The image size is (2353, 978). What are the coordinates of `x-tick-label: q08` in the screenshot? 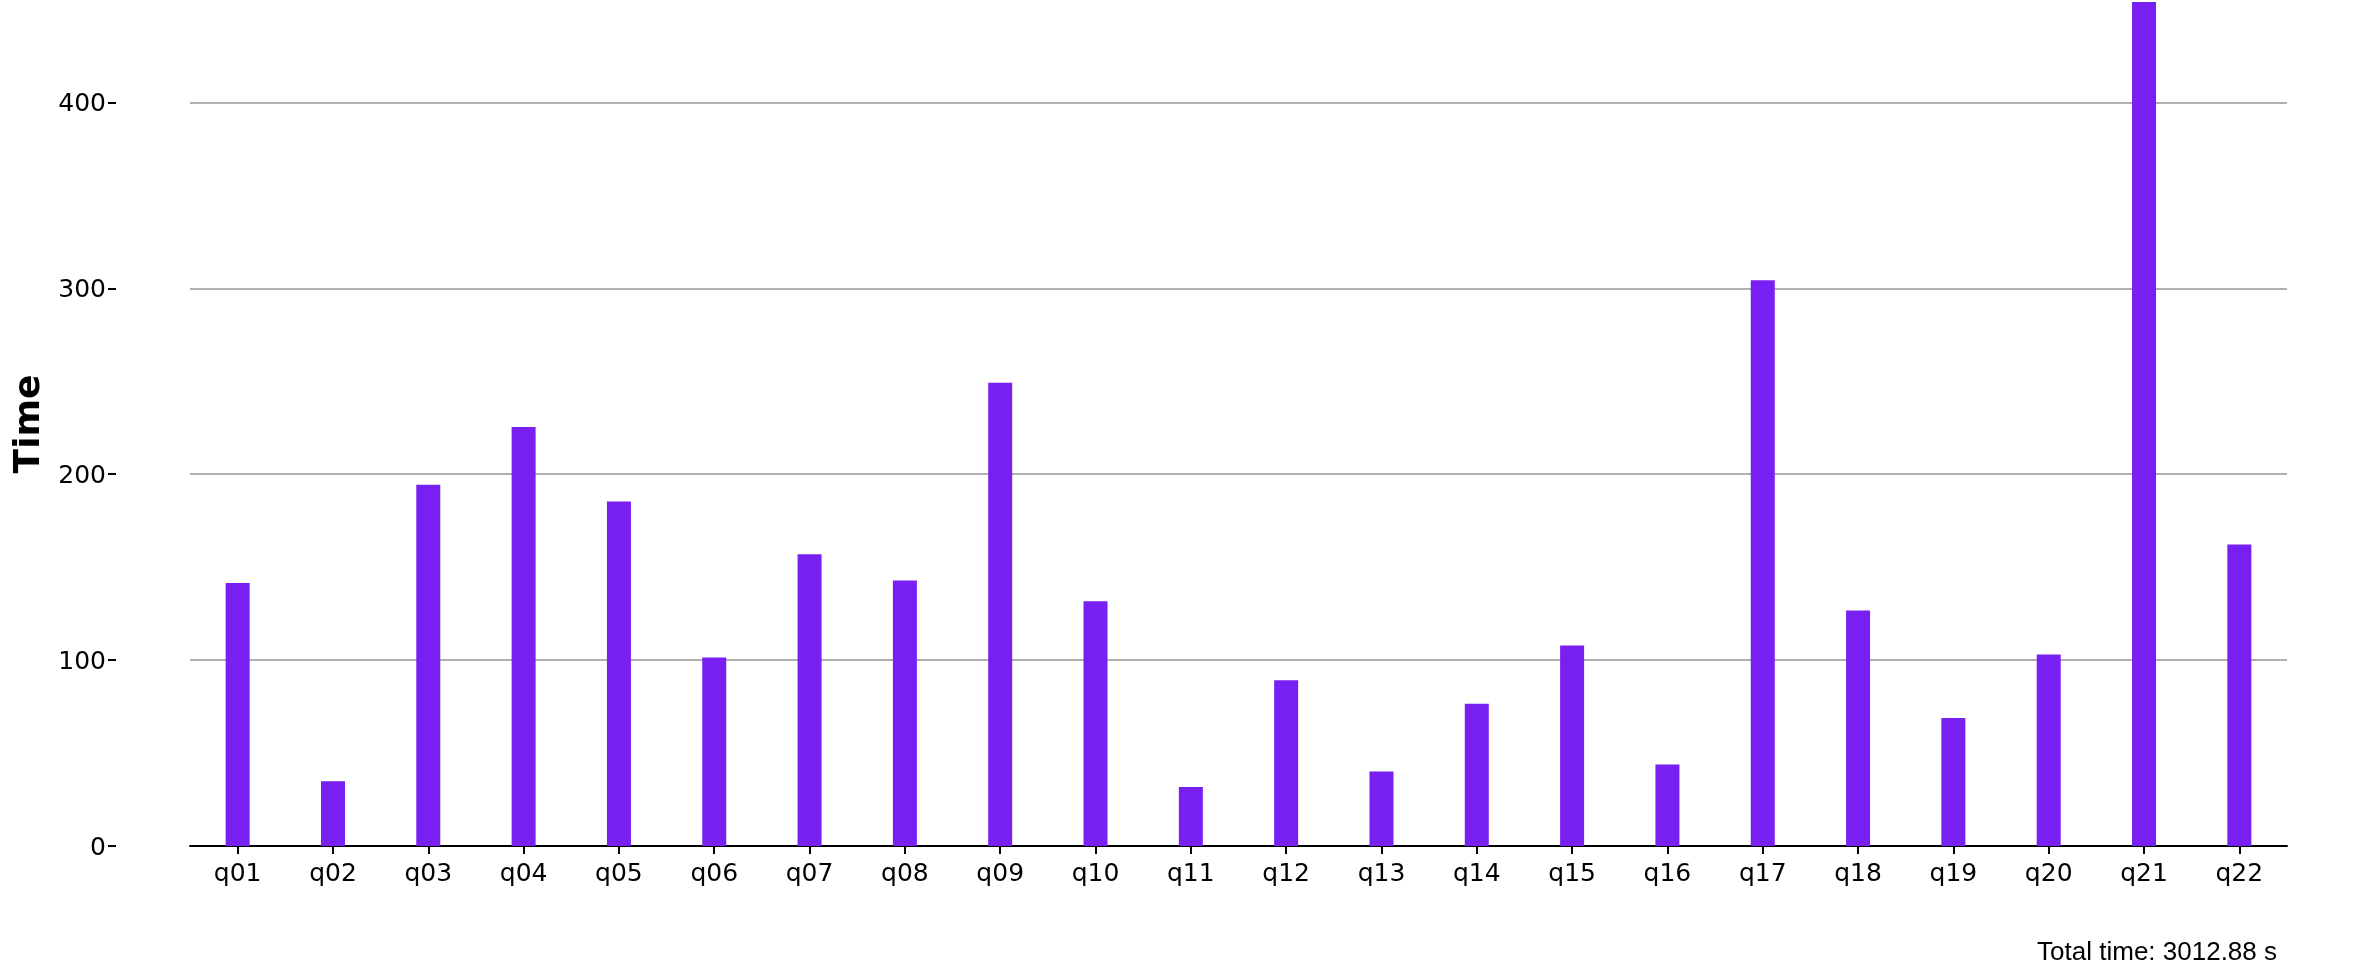 It's located at (905, 872).